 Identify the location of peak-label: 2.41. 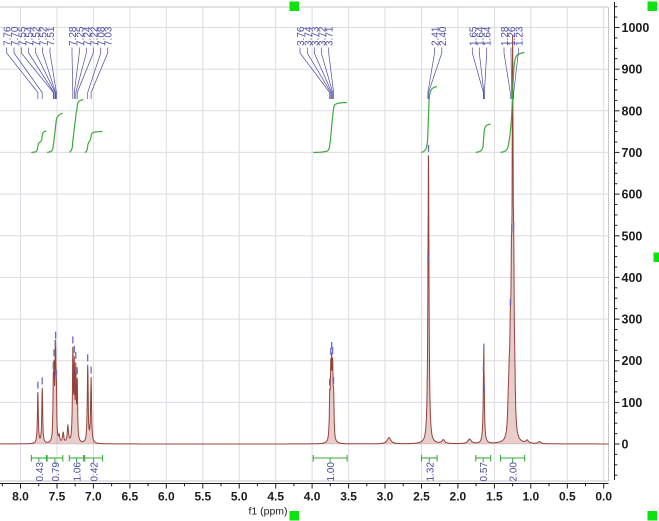
(436, 36).